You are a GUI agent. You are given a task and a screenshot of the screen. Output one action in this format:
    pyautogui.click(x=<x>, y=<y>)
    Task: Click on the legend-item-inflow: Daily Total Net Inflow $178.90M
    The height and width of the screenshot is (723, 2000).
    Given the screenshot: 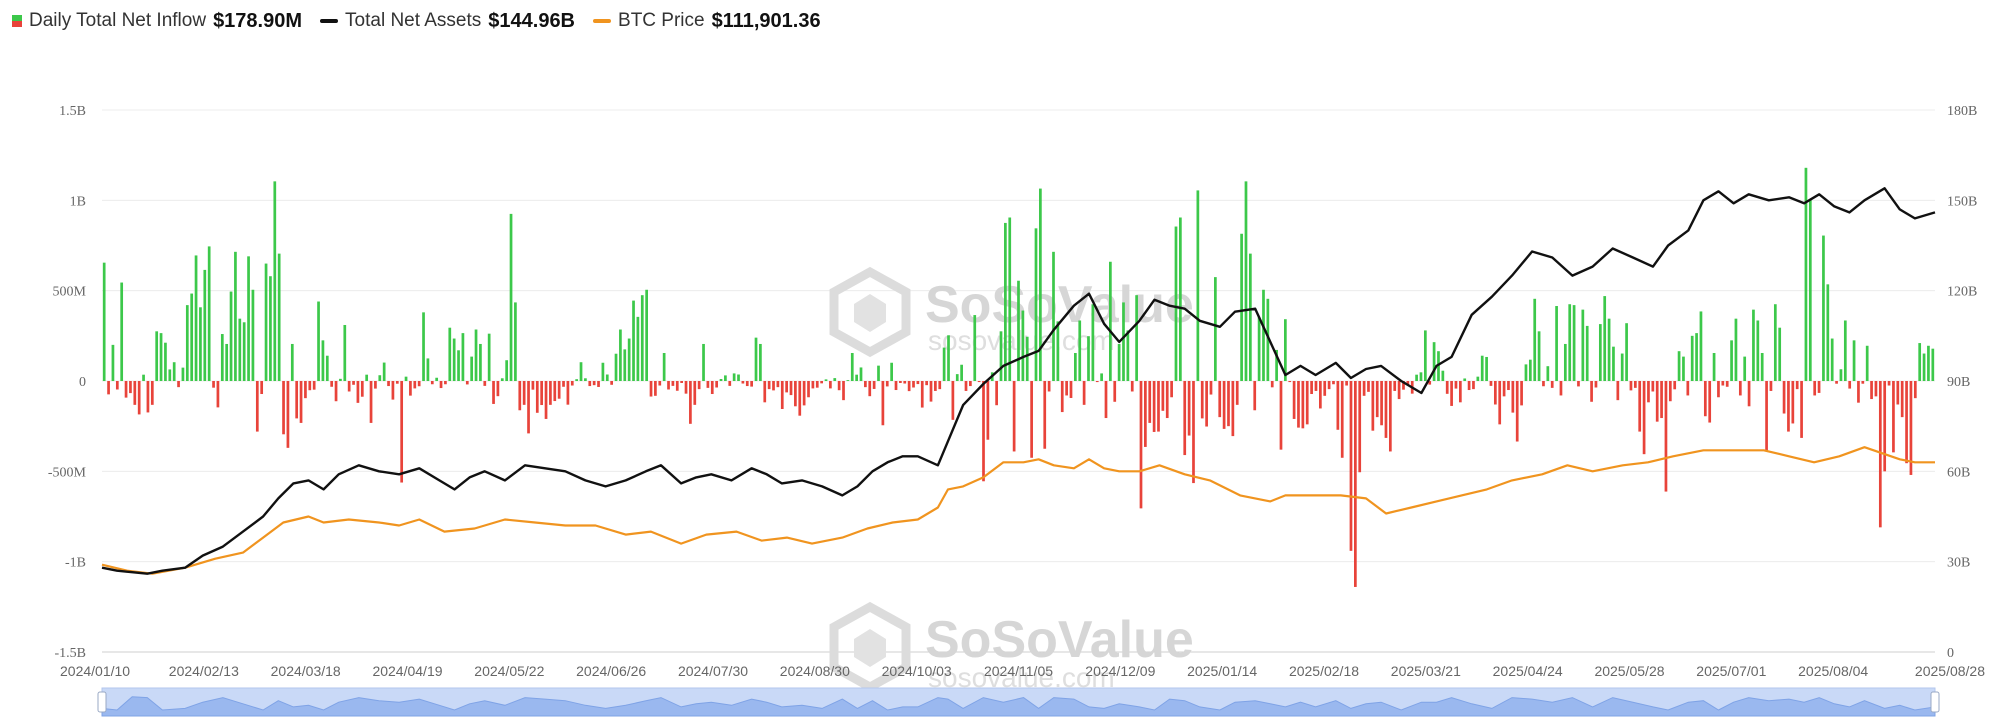 What is the action you would take?
    pyautogui.click(x=157, y=21)
    